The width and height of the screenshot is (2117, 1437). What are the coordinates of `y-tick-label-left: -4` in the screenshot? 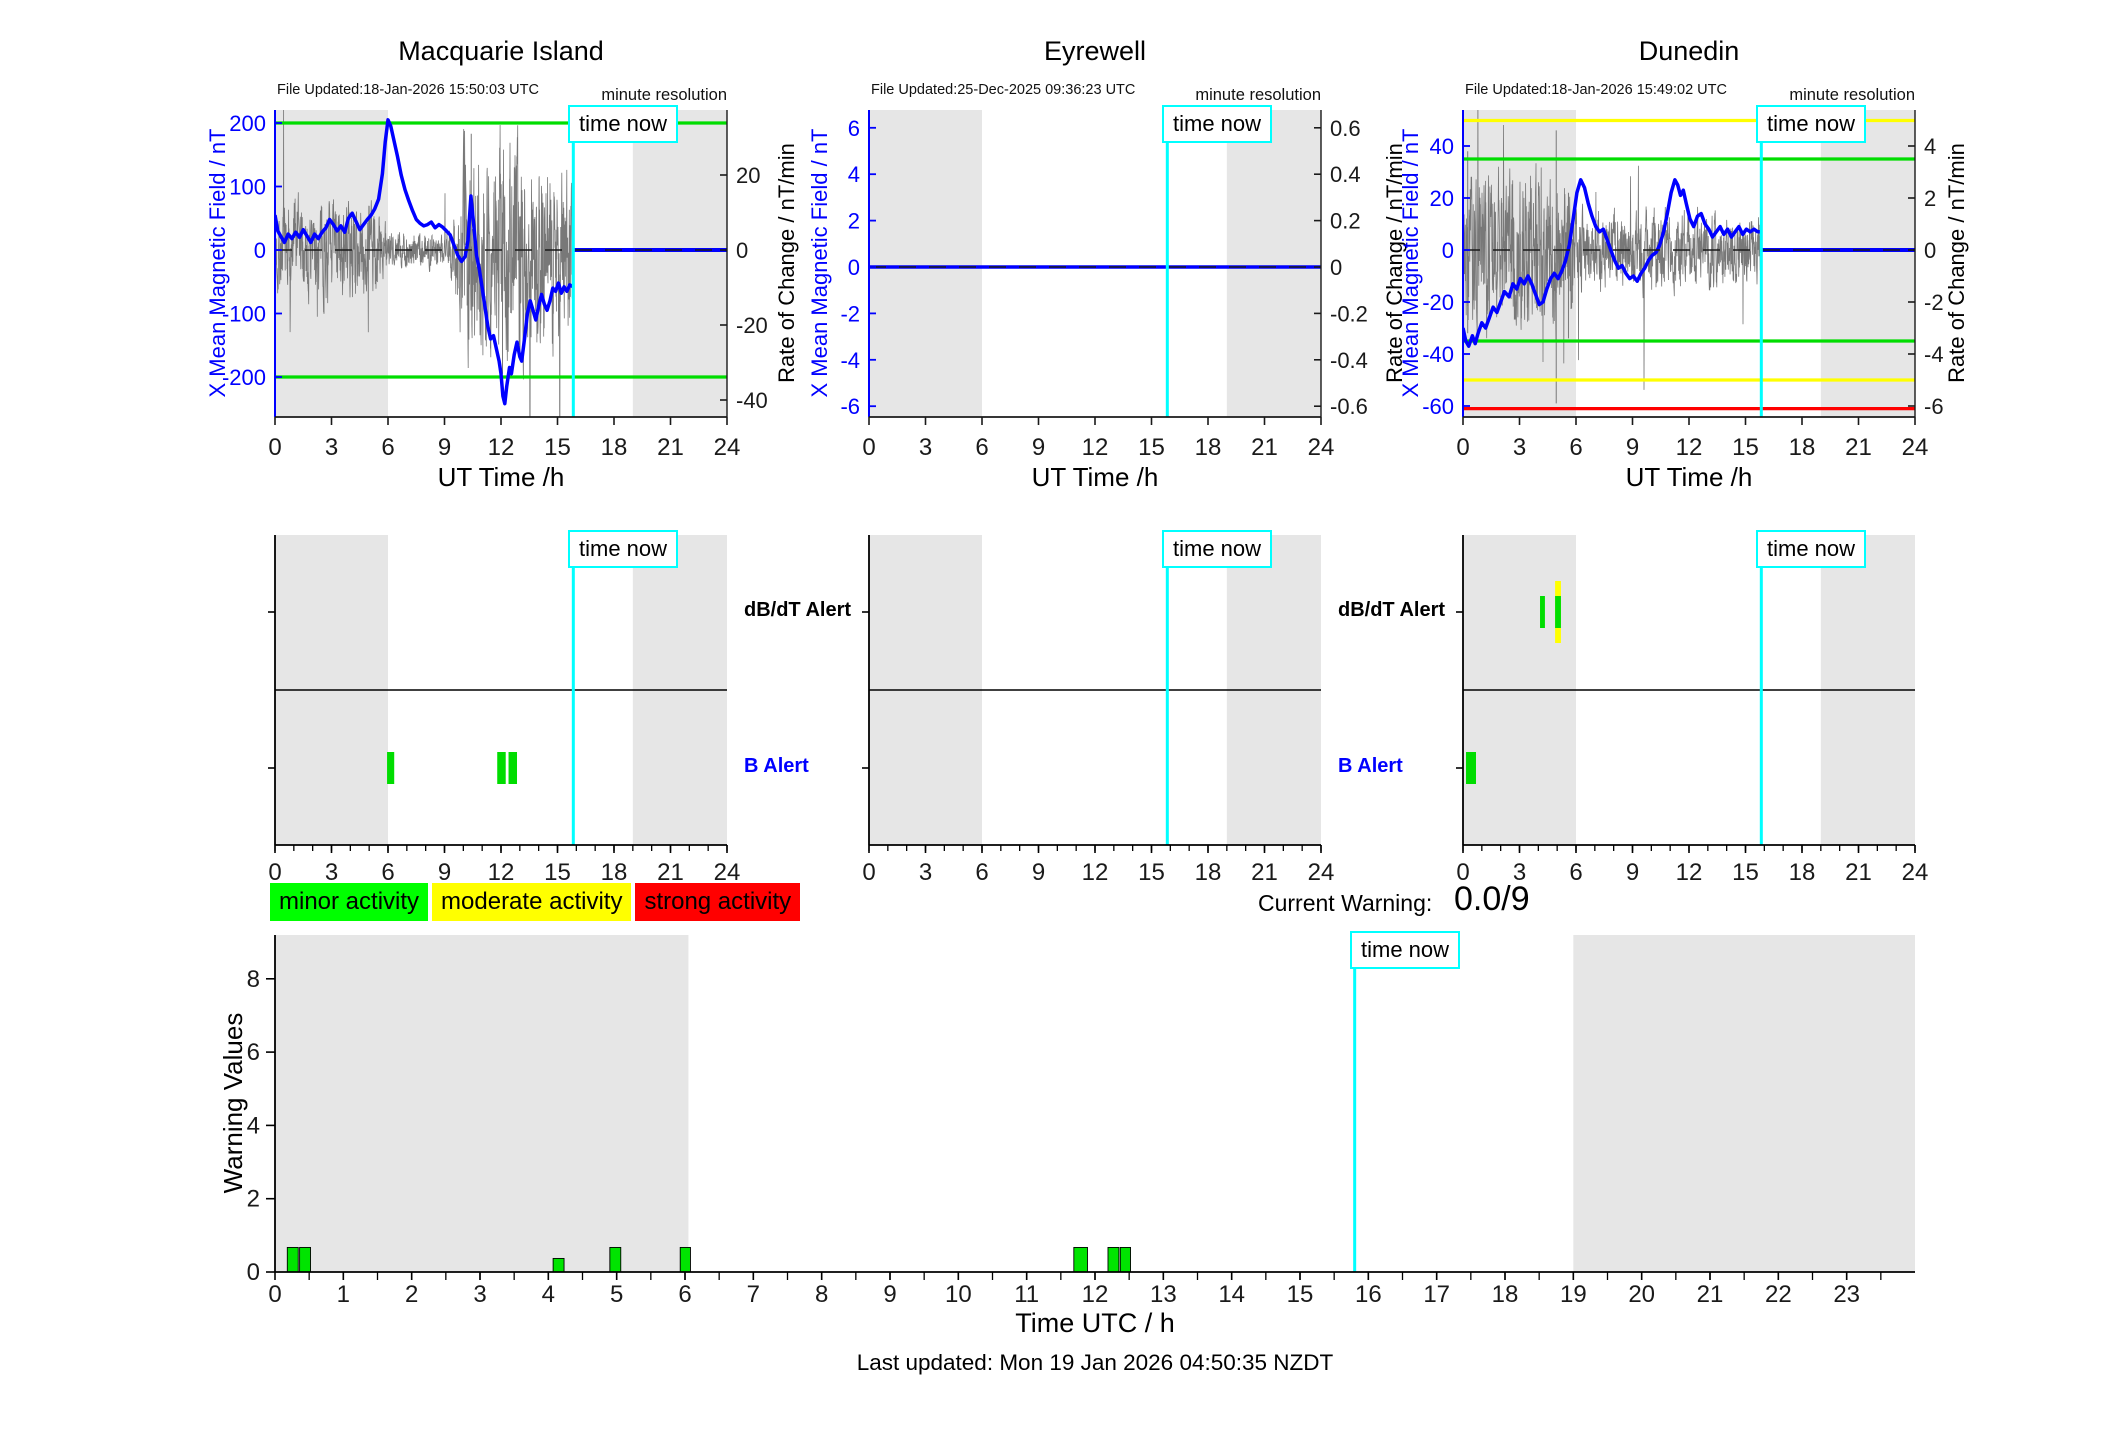 It's located at (850, 360).